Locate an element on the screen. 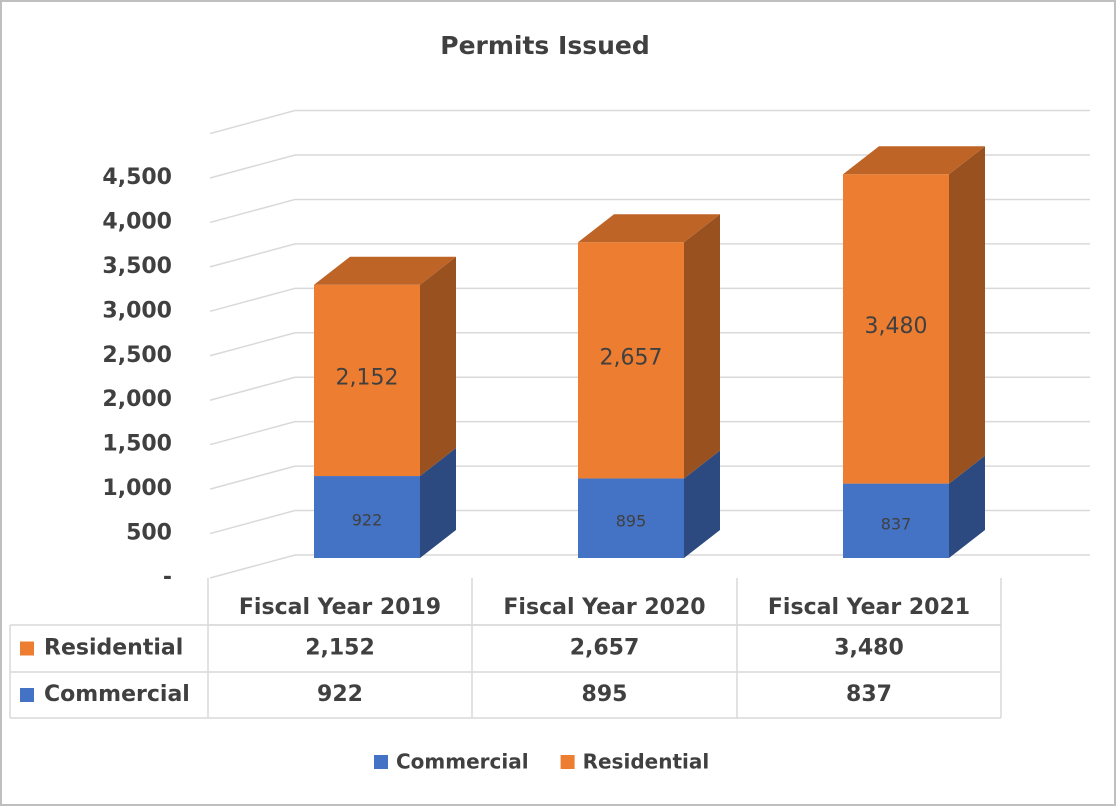 This screenshot has height=806, width=1116. y-tick-label: 4,000 is located at coordinates (137, 221).